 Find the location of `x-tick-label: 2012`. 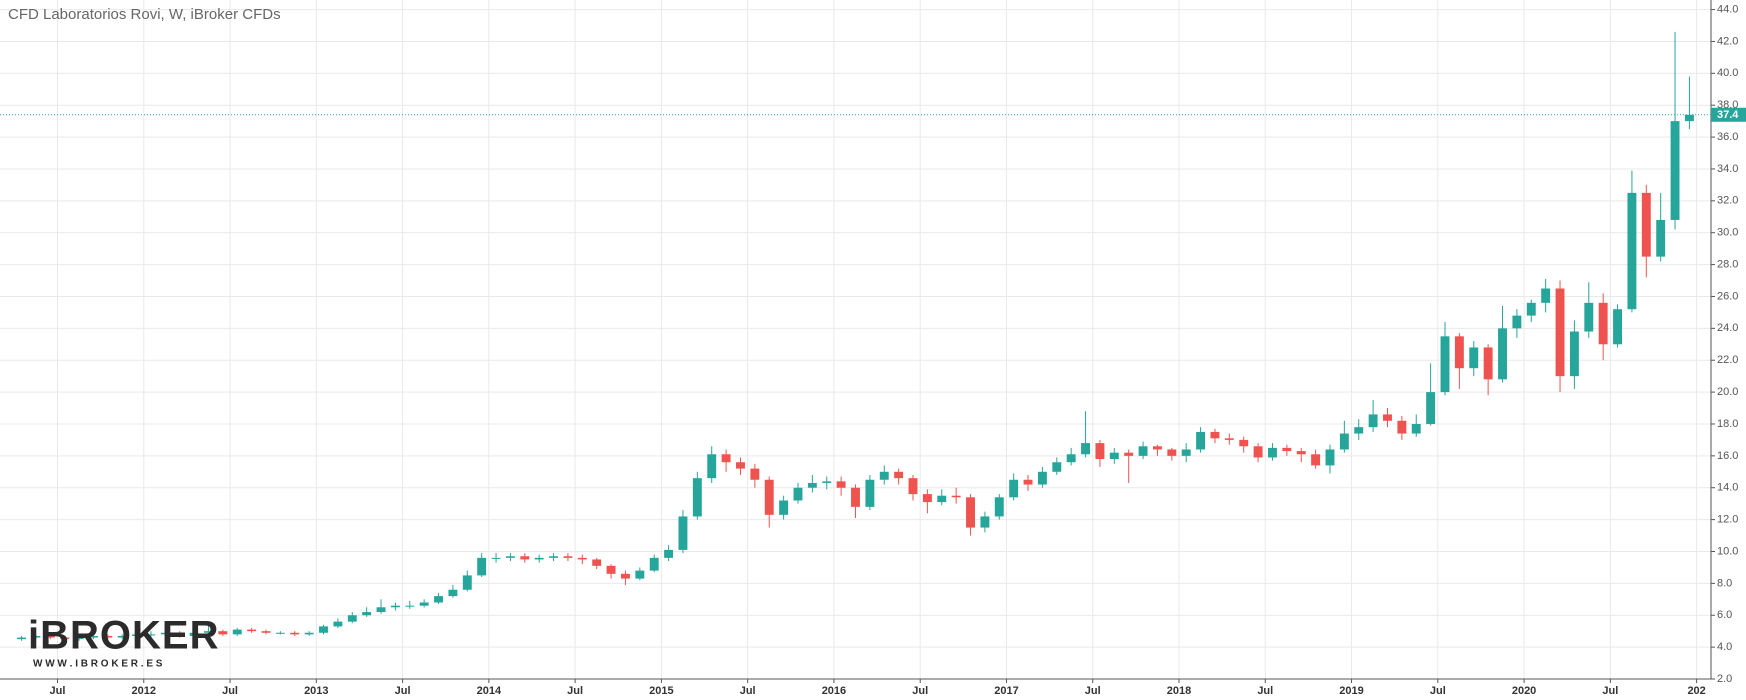

x-tick-label: 2012 is located at coordinates (144, 691).